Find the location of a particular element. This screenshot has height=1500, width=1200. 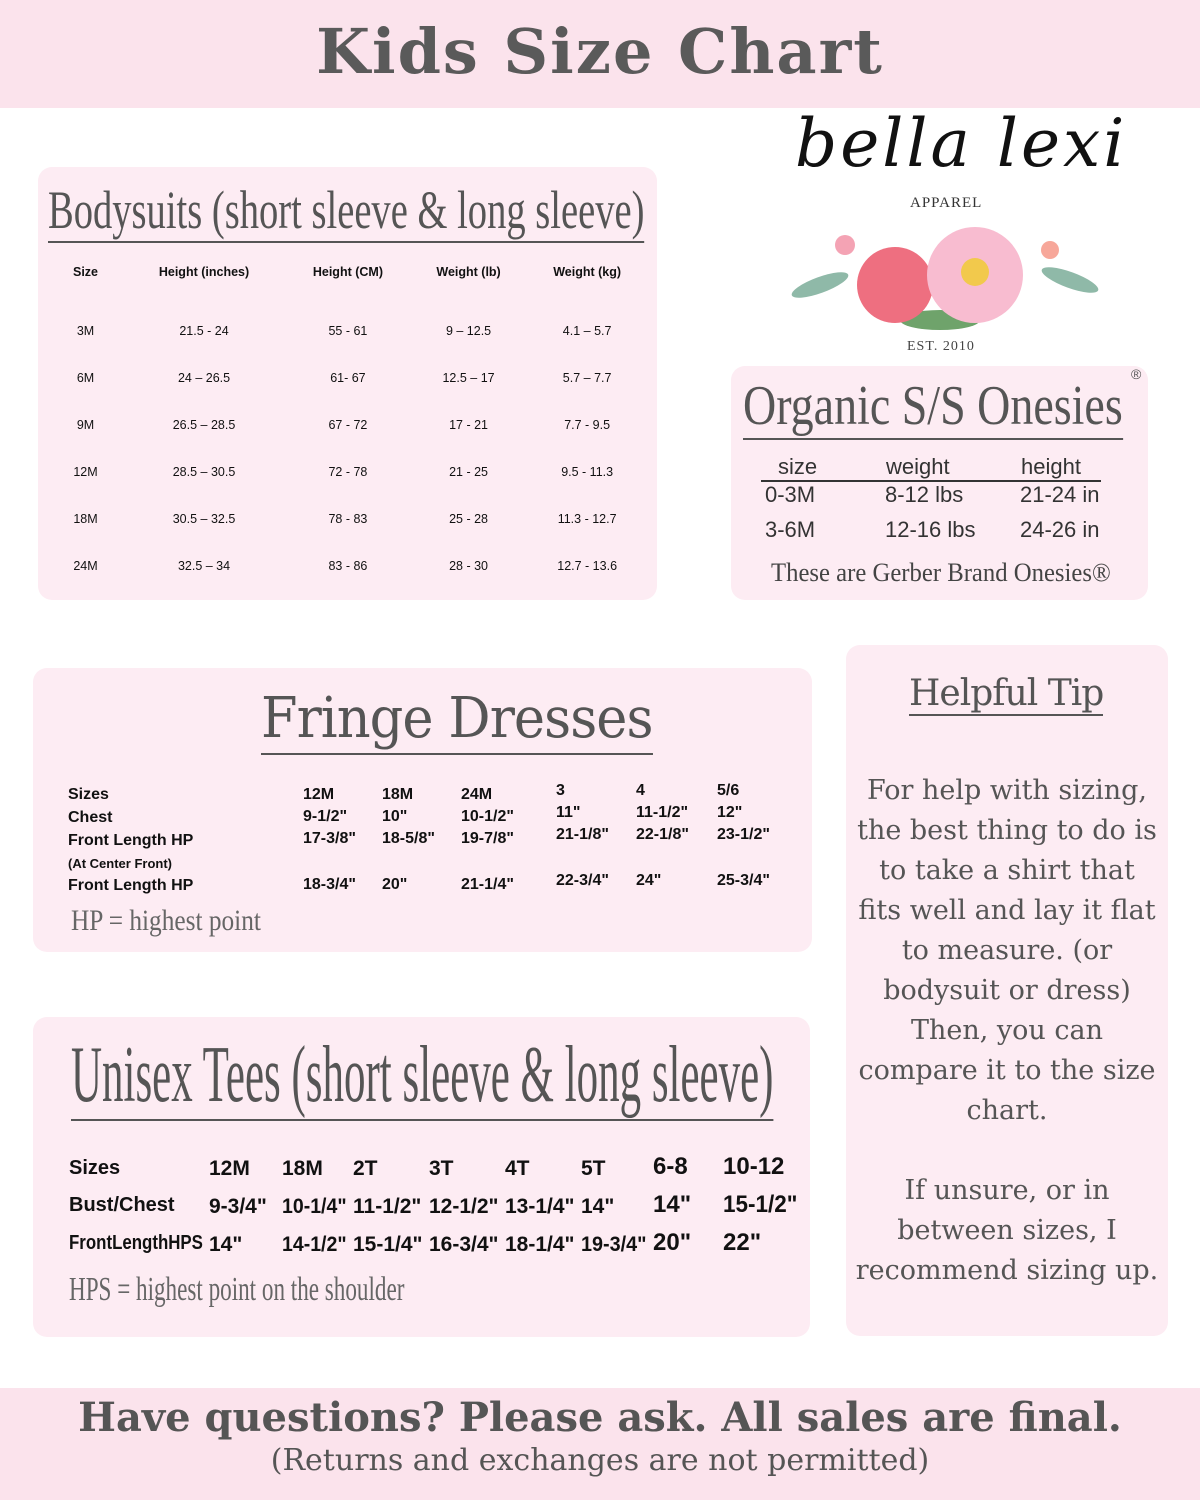

tees-cell-sizes: 5T is located at coordinates (593, 1168).